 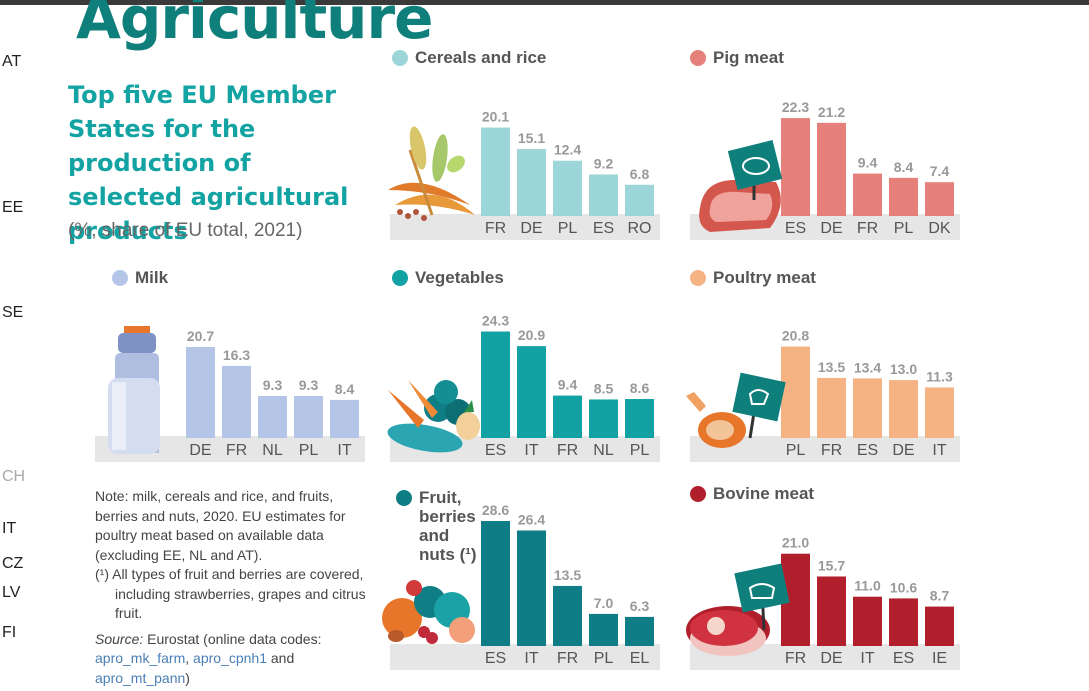 I want to click on legend-label: Milk, so click(x=152, y=277).